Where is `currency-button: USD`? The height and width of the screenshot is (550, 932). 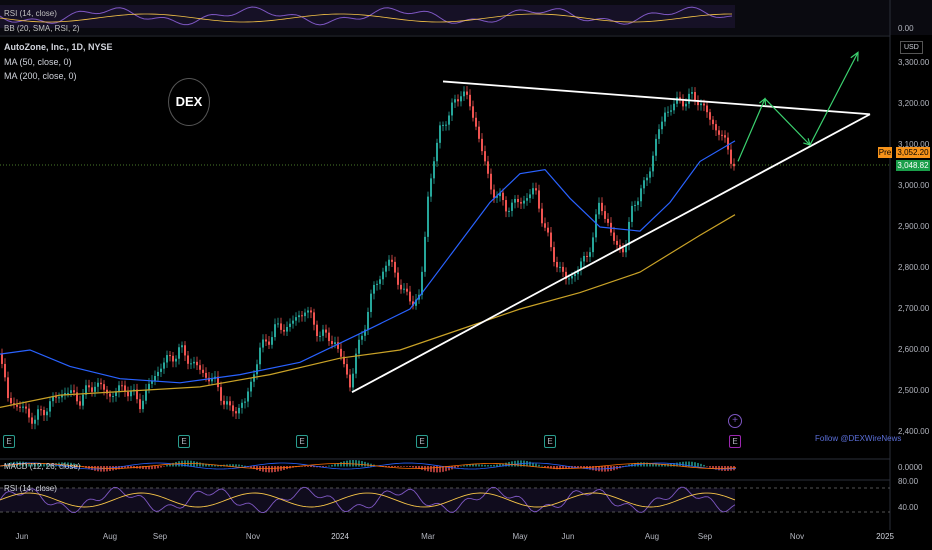 currency-button: USD is located at coordinates (911, 47).